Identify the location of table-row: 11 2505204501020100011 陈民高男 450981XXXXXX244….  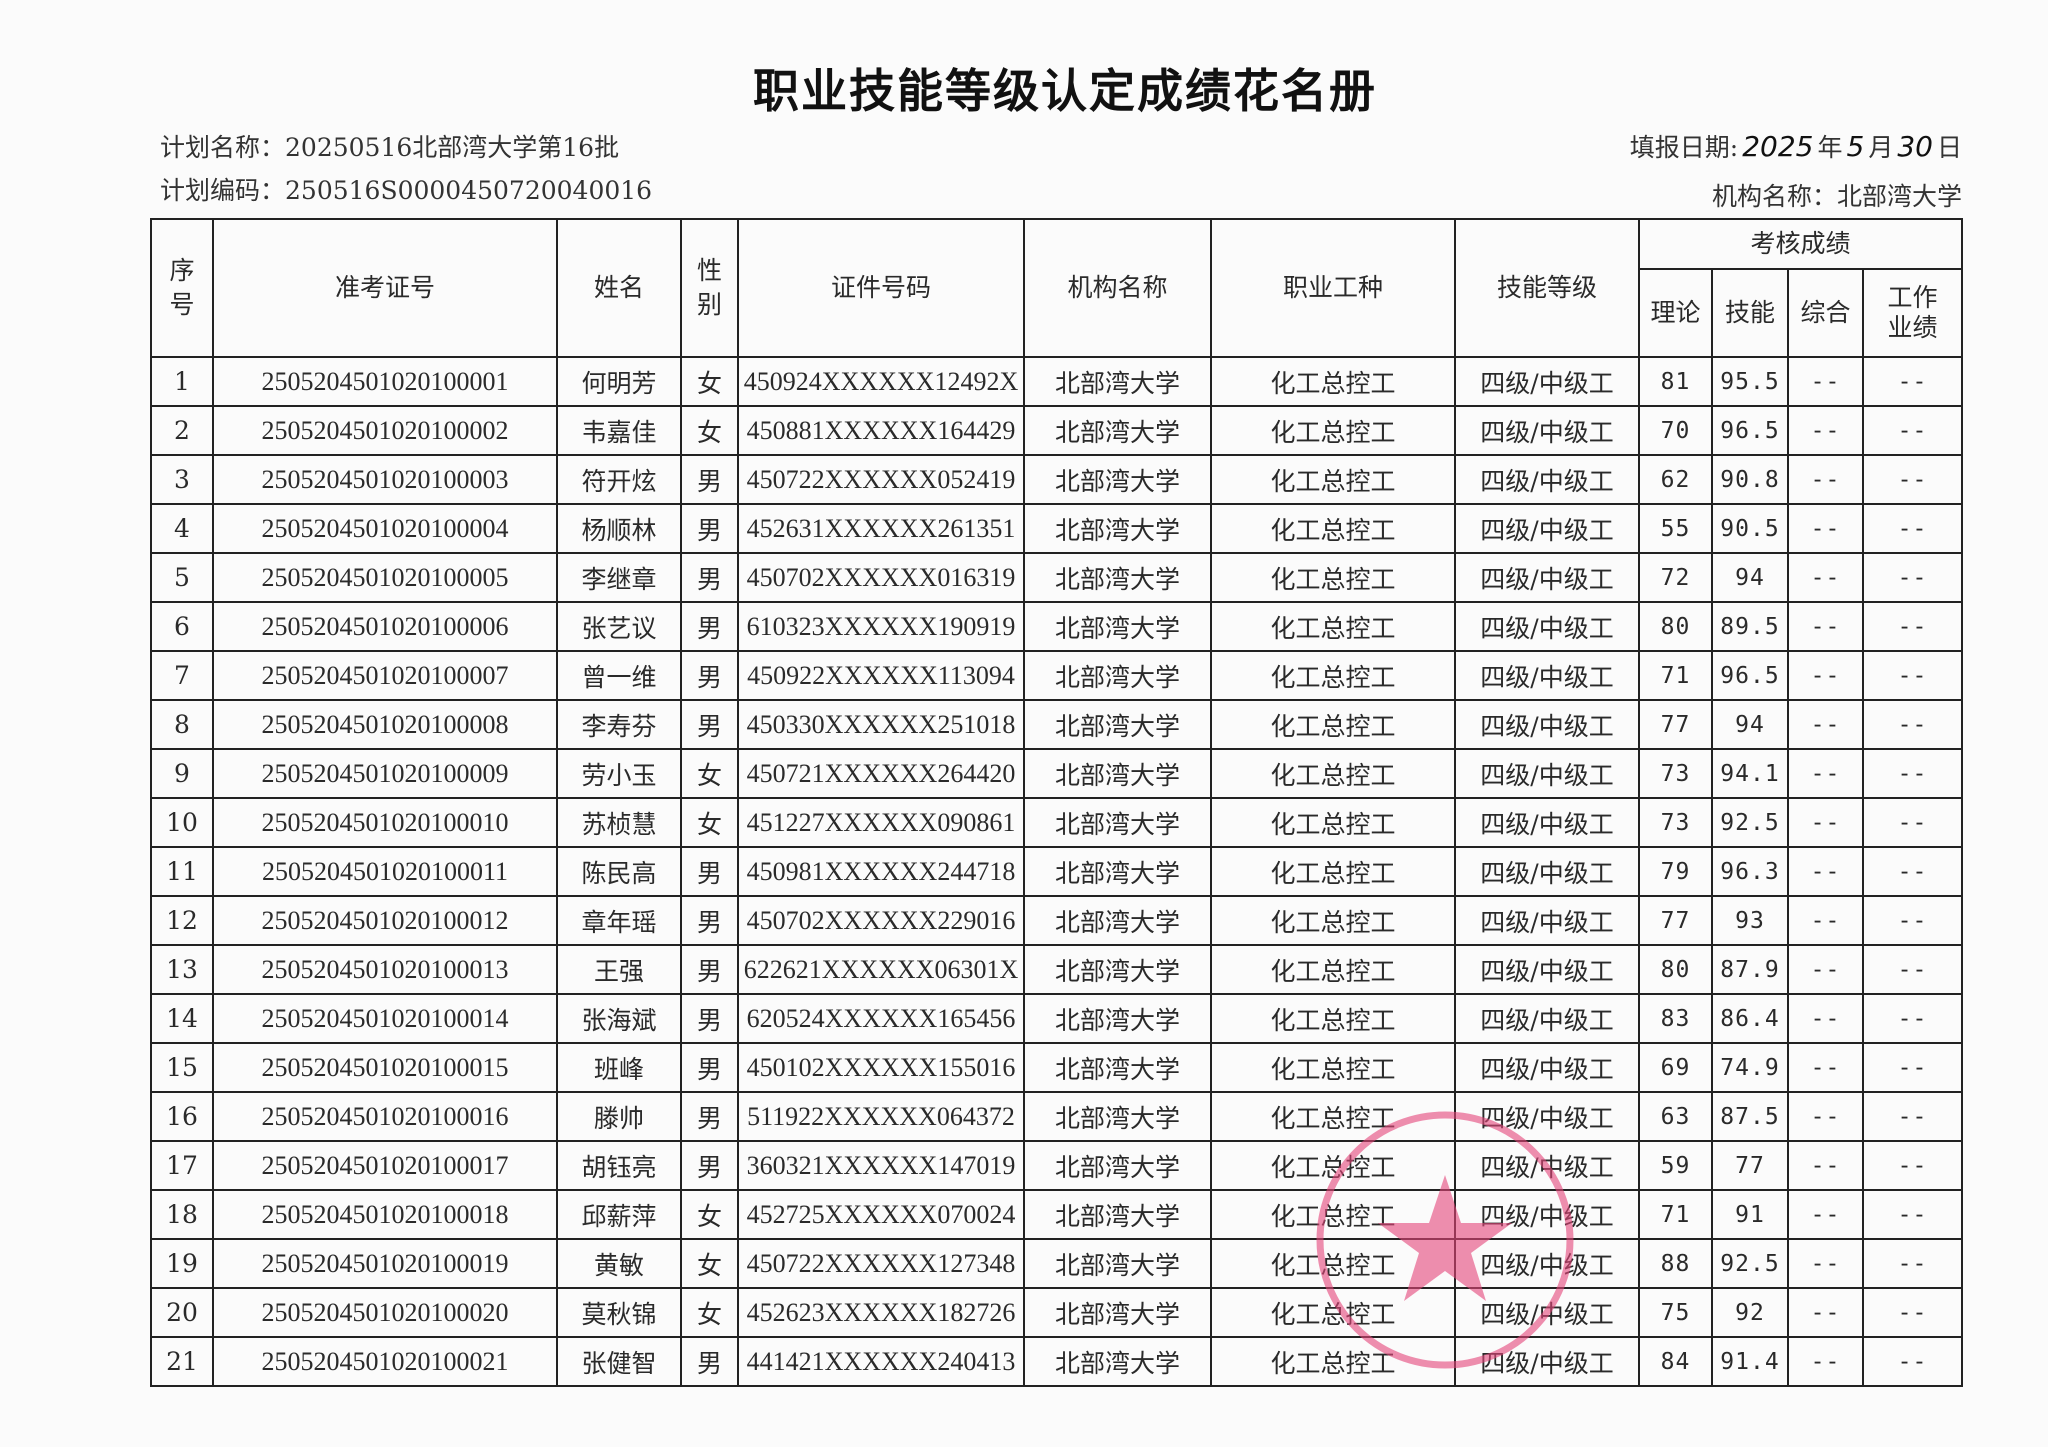
(1057, 871).